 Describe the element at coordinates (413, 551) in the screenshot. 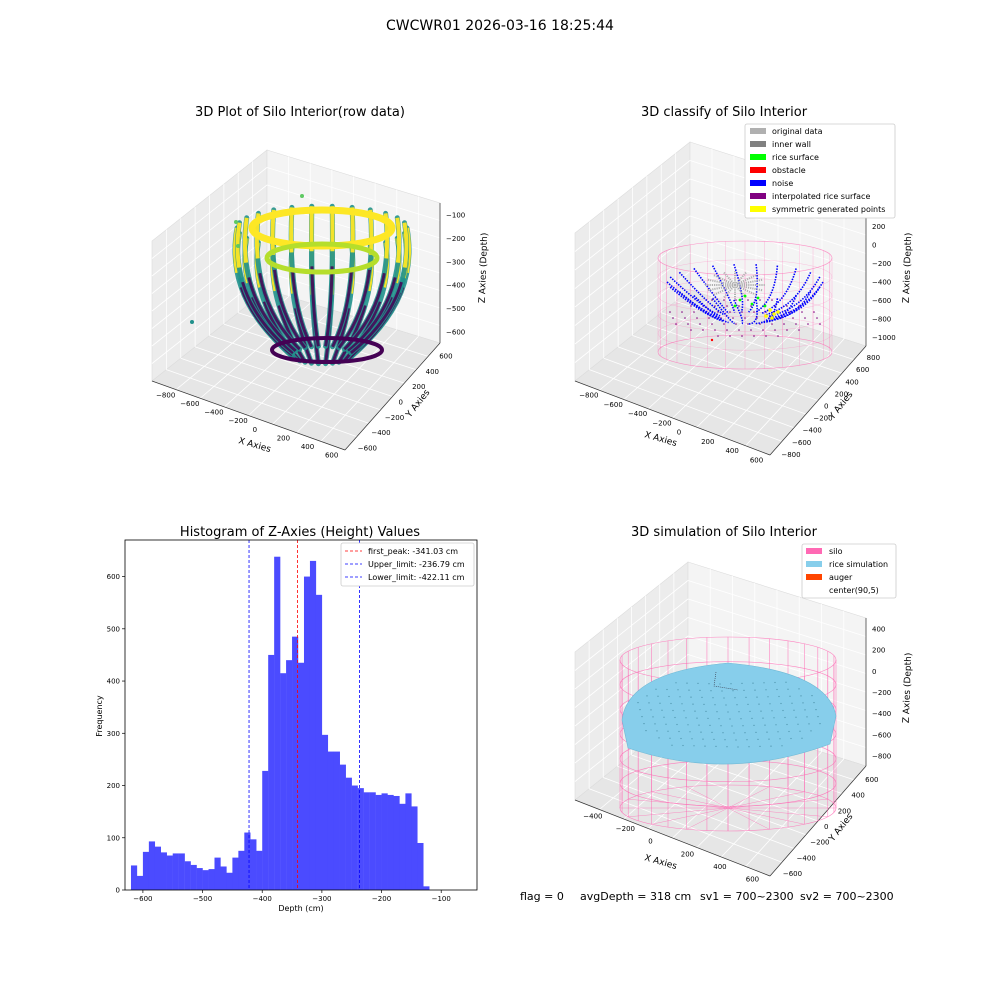

I see `histogram-legend-label: first_peak: -341.03 cm` at that location.